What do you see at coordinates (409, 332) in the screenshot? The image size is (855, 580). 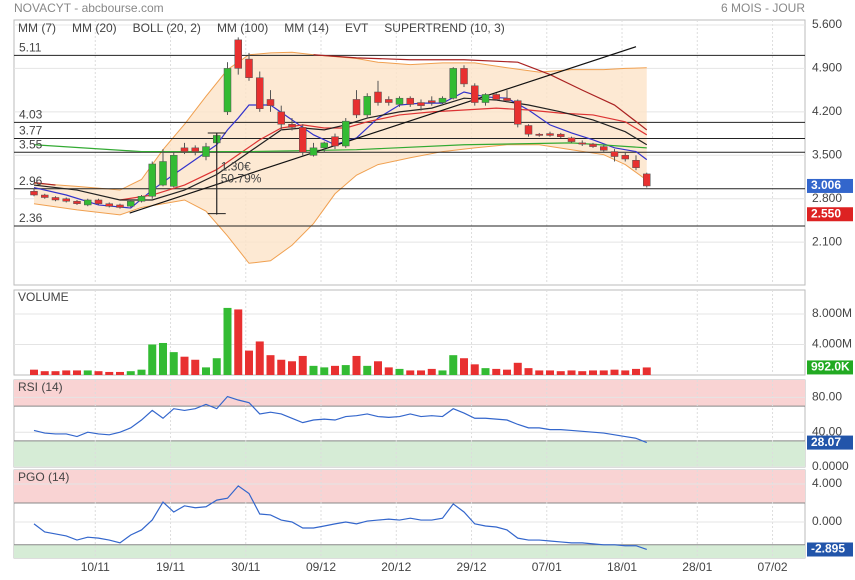 I see `panel-background` at bounding box center [409, 332].